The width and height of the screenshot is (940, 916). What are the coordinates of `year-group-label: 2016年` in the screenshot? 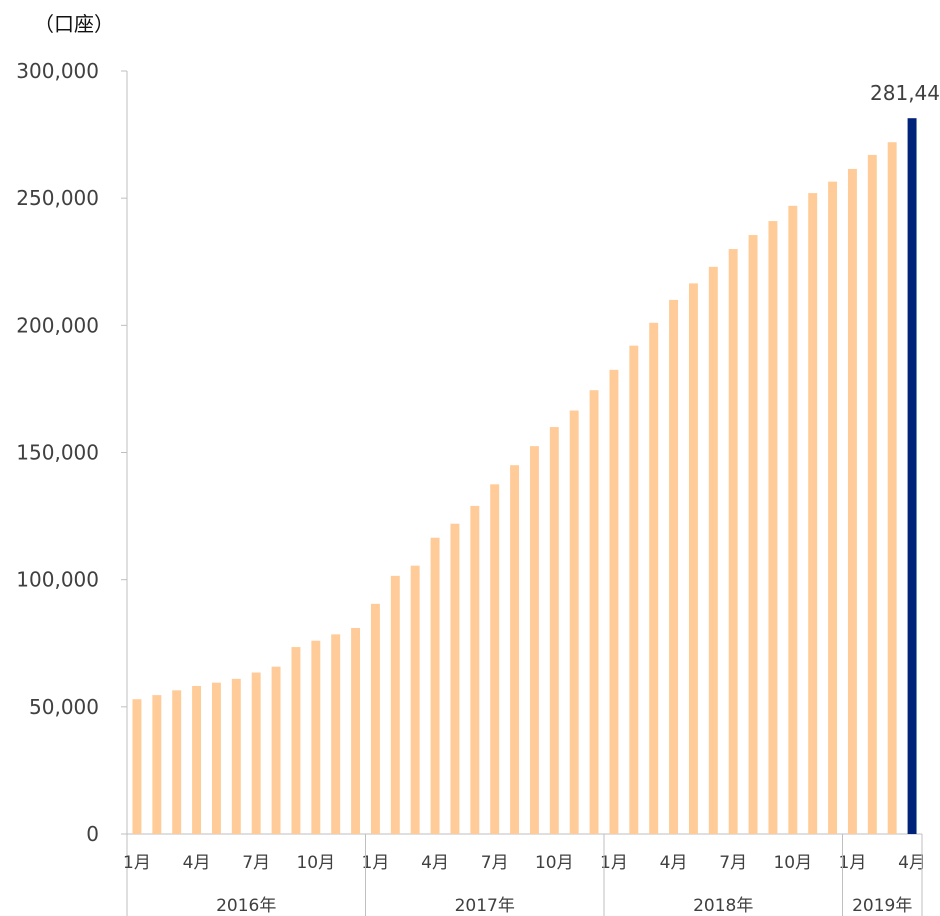 It's located at (246, 906).